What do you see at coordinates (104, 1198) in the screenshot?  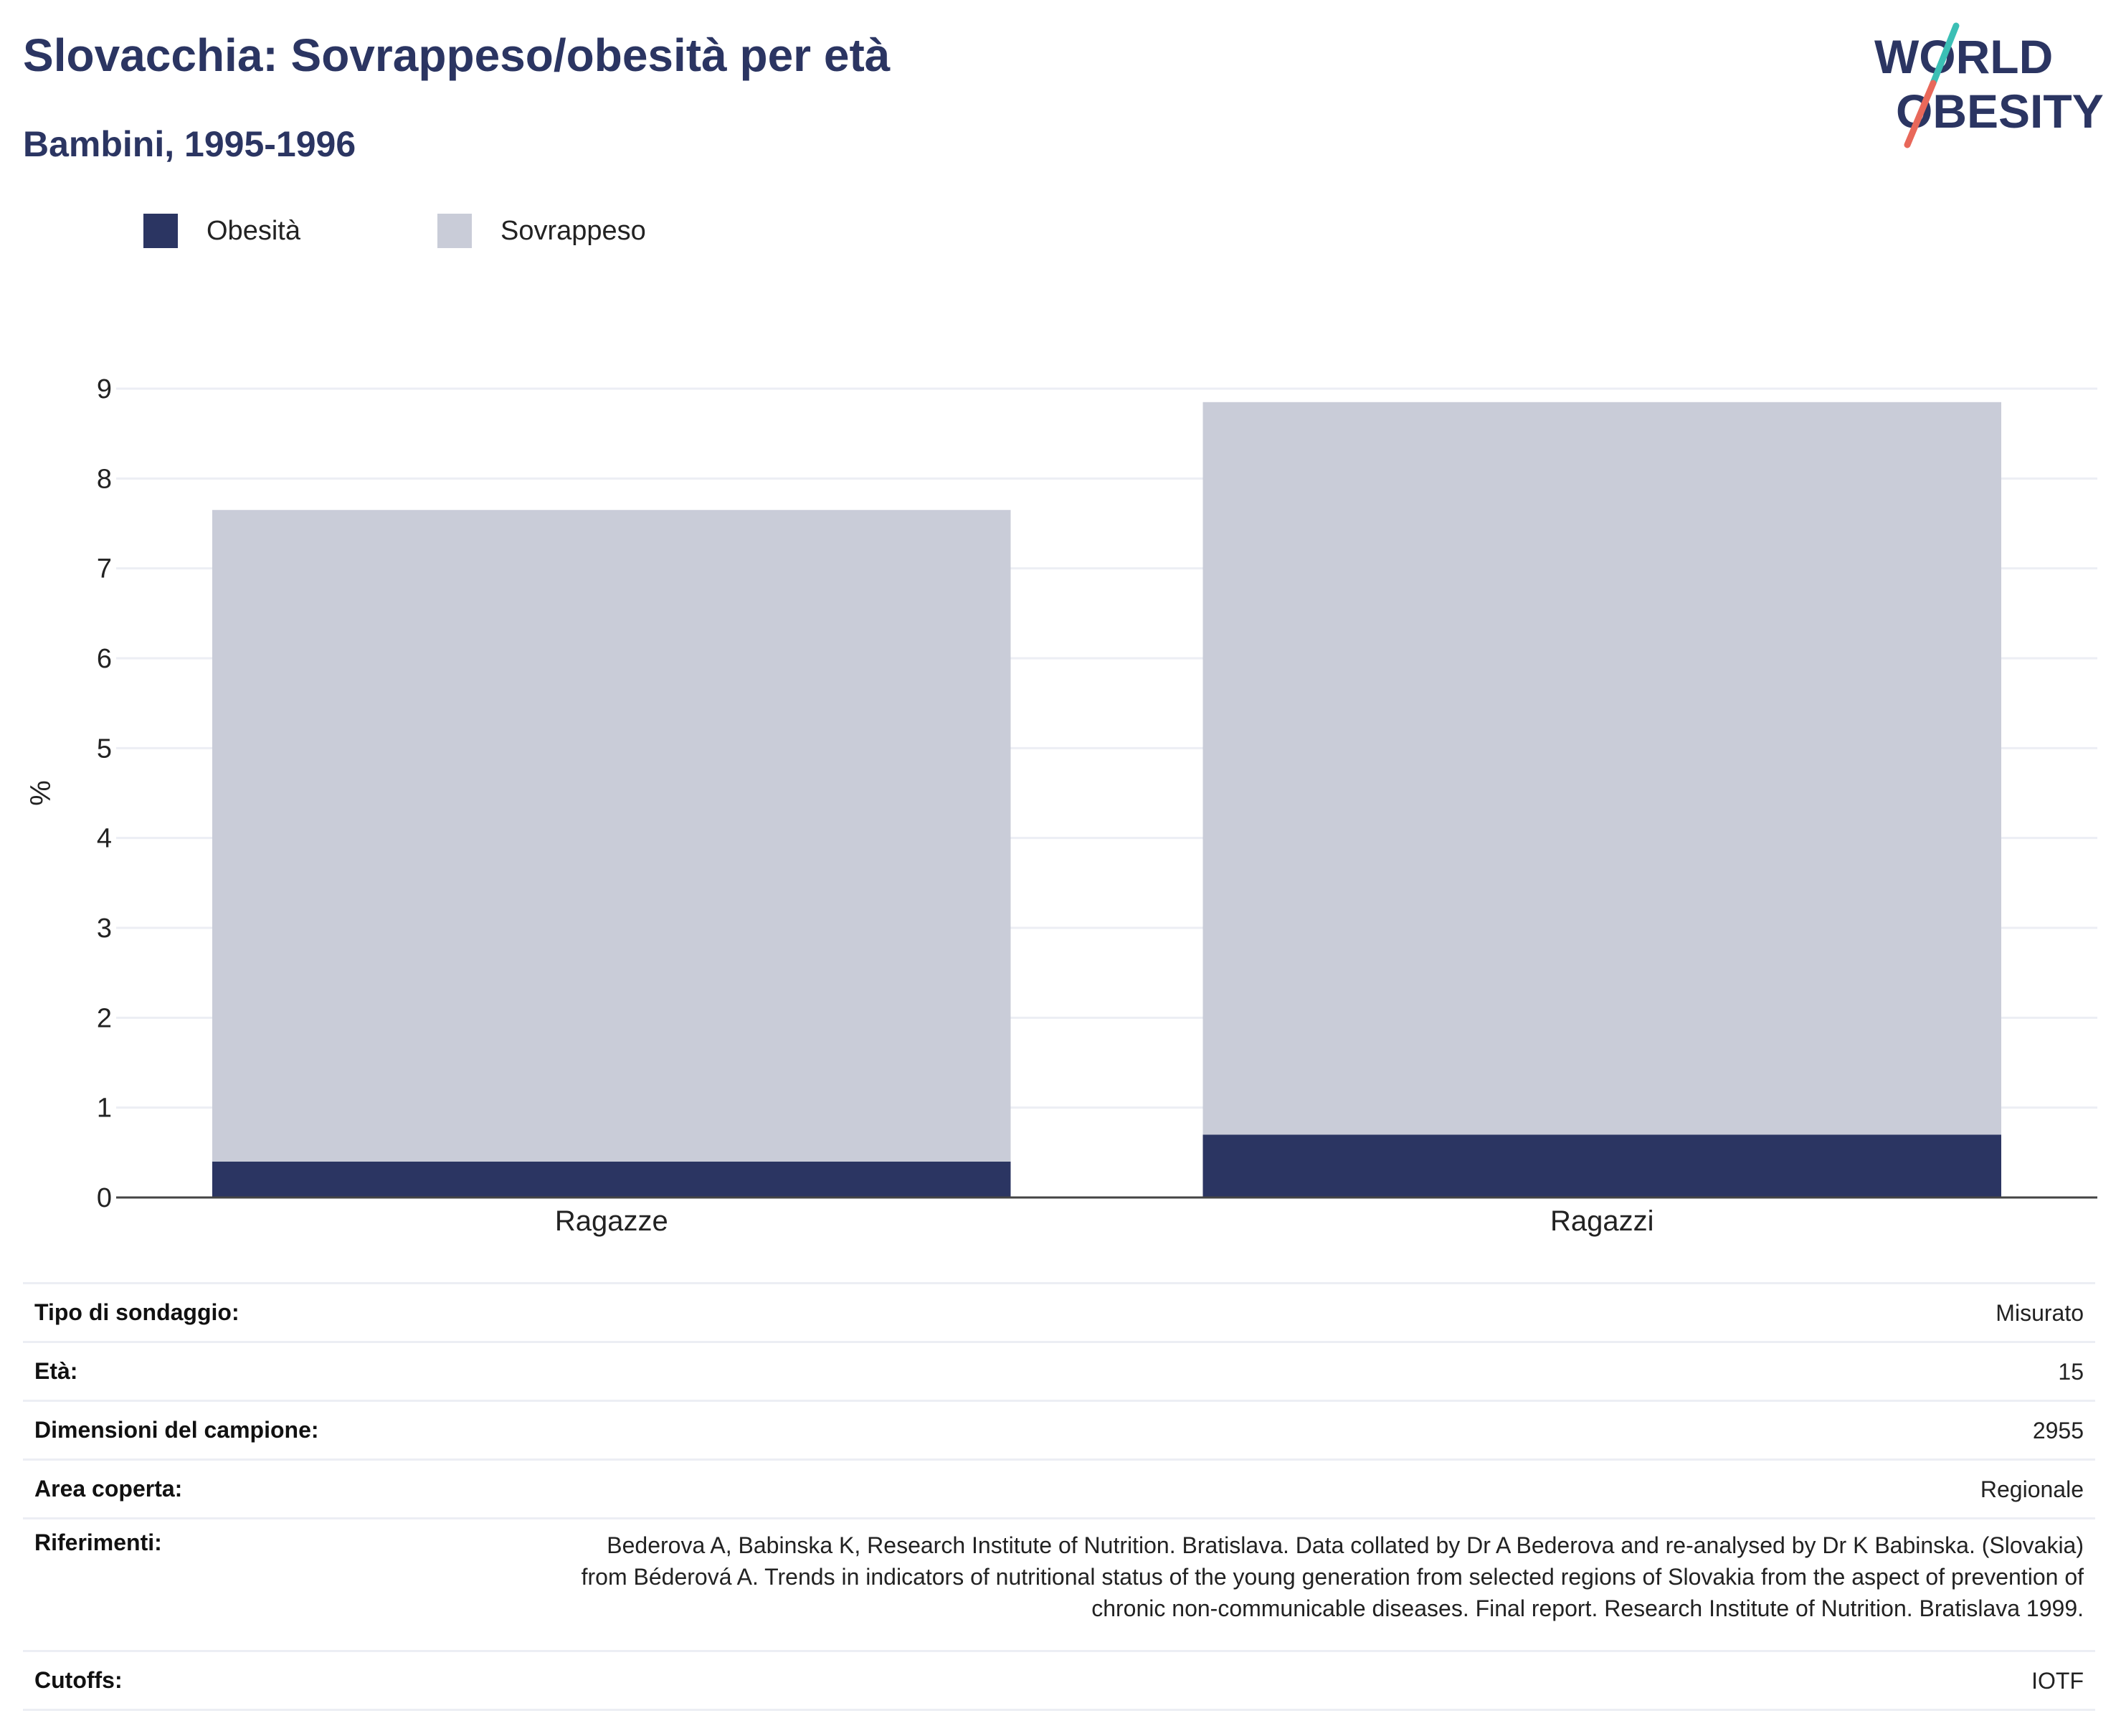 I see `y-tick-label: 0` at bounding box center [104, 1198].